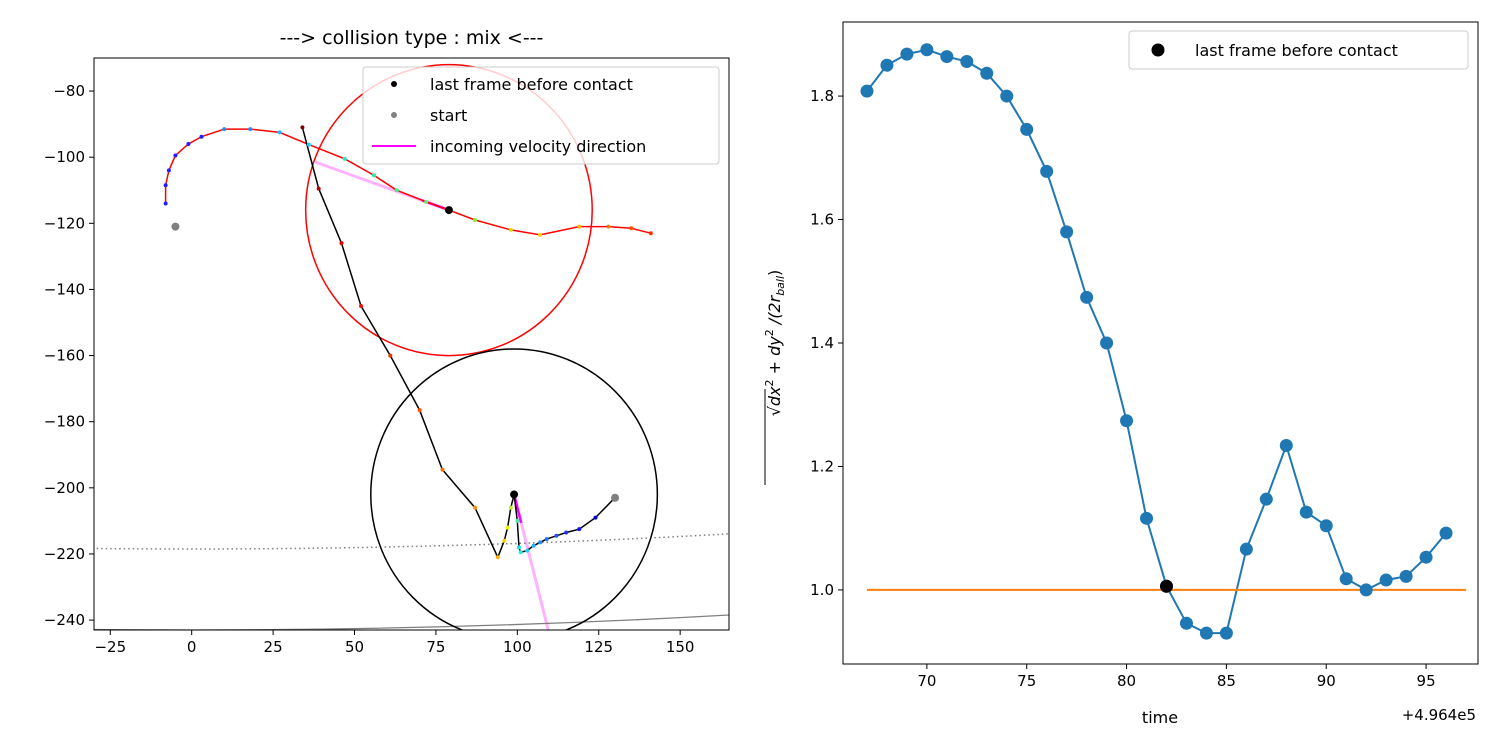 The image size is (1500, 750). I want to click on x-tick-label: 150, so click(680, 647).